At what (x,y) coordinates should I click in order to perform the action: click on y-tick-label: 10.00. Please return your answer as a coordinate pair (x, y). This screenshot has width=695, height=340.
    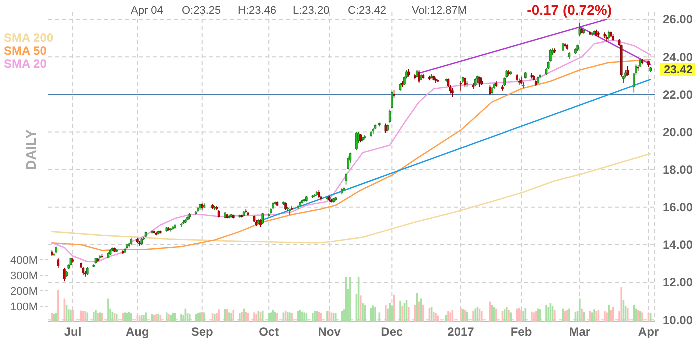
    Looking at the image, I should click on (678, 320).